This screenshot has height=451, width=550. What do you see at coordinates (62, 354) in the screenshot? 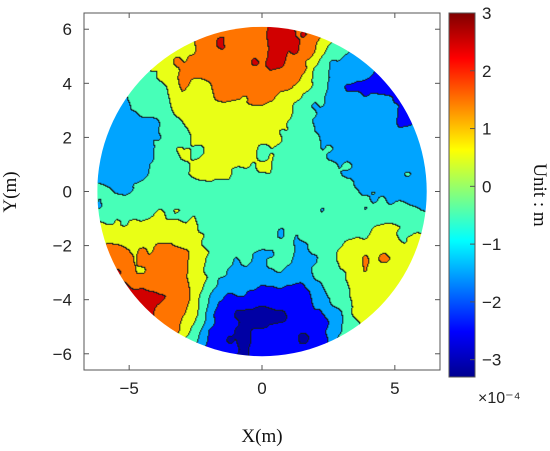
I see `y-tick-label: −6` at bounding box center [62, 354].